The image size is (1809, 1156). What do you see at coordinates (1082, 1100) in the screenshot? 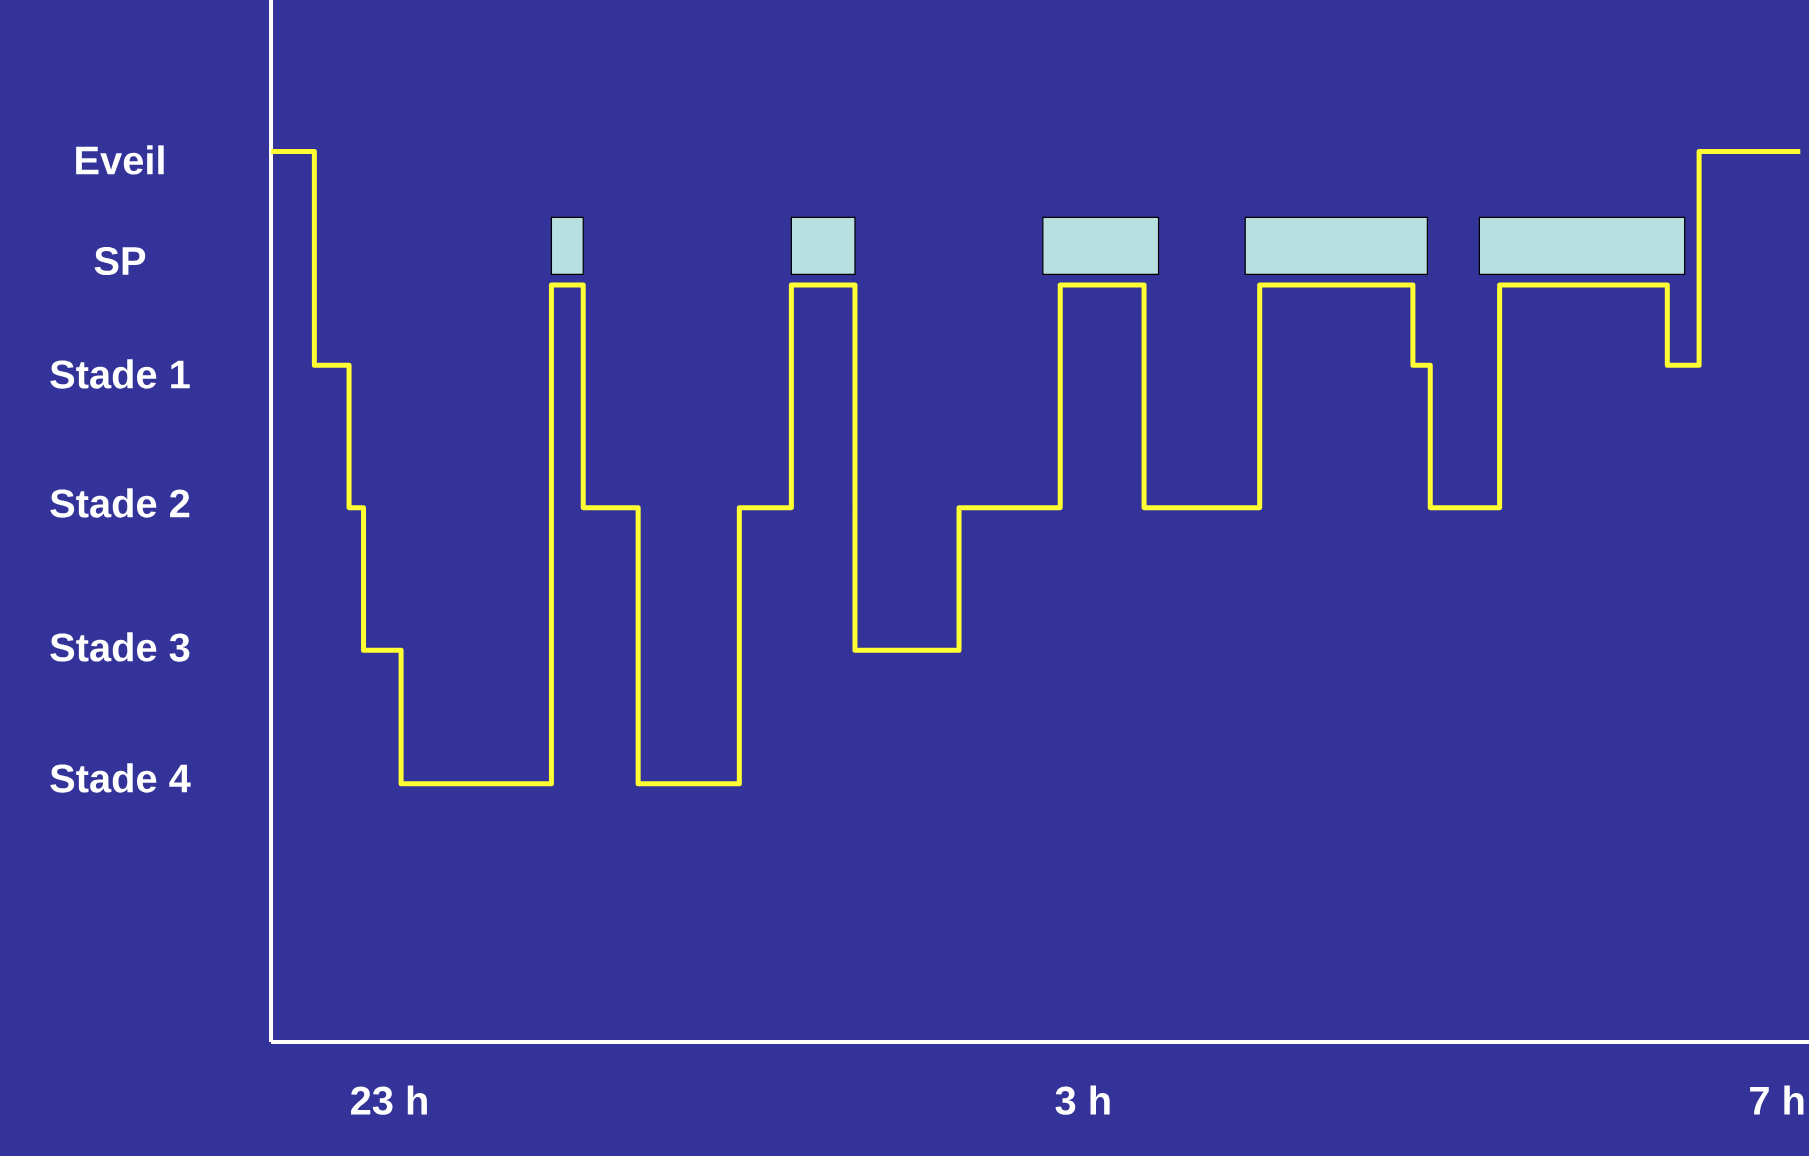
I see `x-tick-label: 3 h` at bounding box center [1082, 1100].